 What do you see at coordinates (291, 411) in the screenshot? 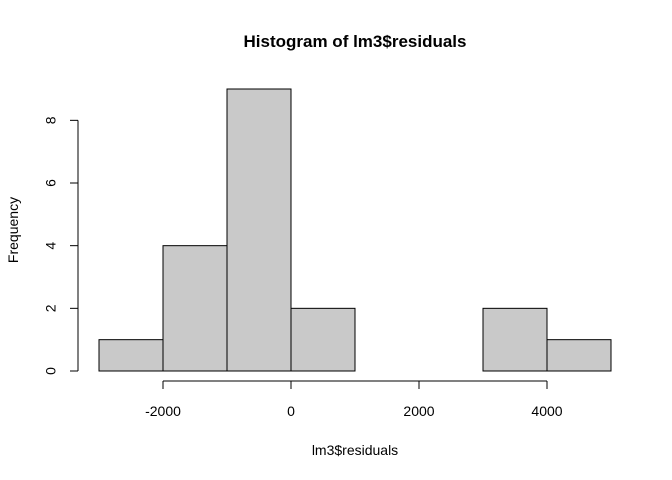
I see `x-tick-label: 0` at bounding box center [291, 411].